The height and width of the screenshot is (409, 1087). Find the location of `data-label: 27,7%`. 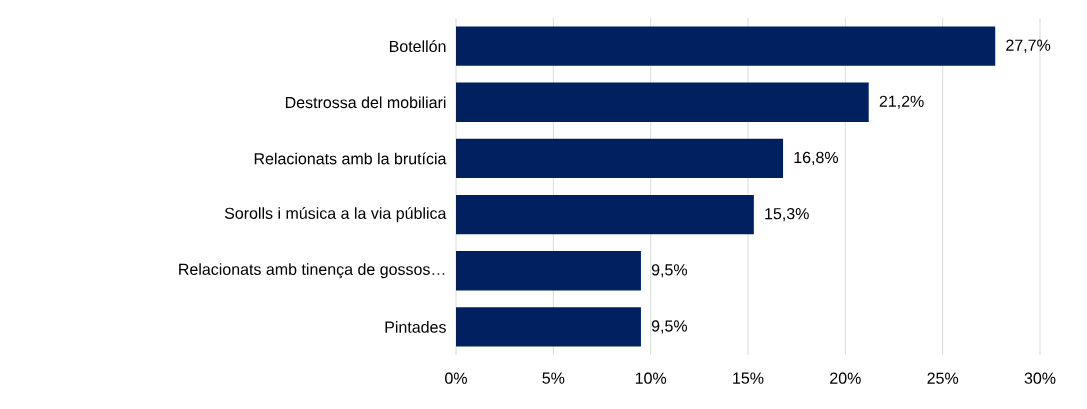

data-label: 27,7% is located at coordinates (1028, 46).